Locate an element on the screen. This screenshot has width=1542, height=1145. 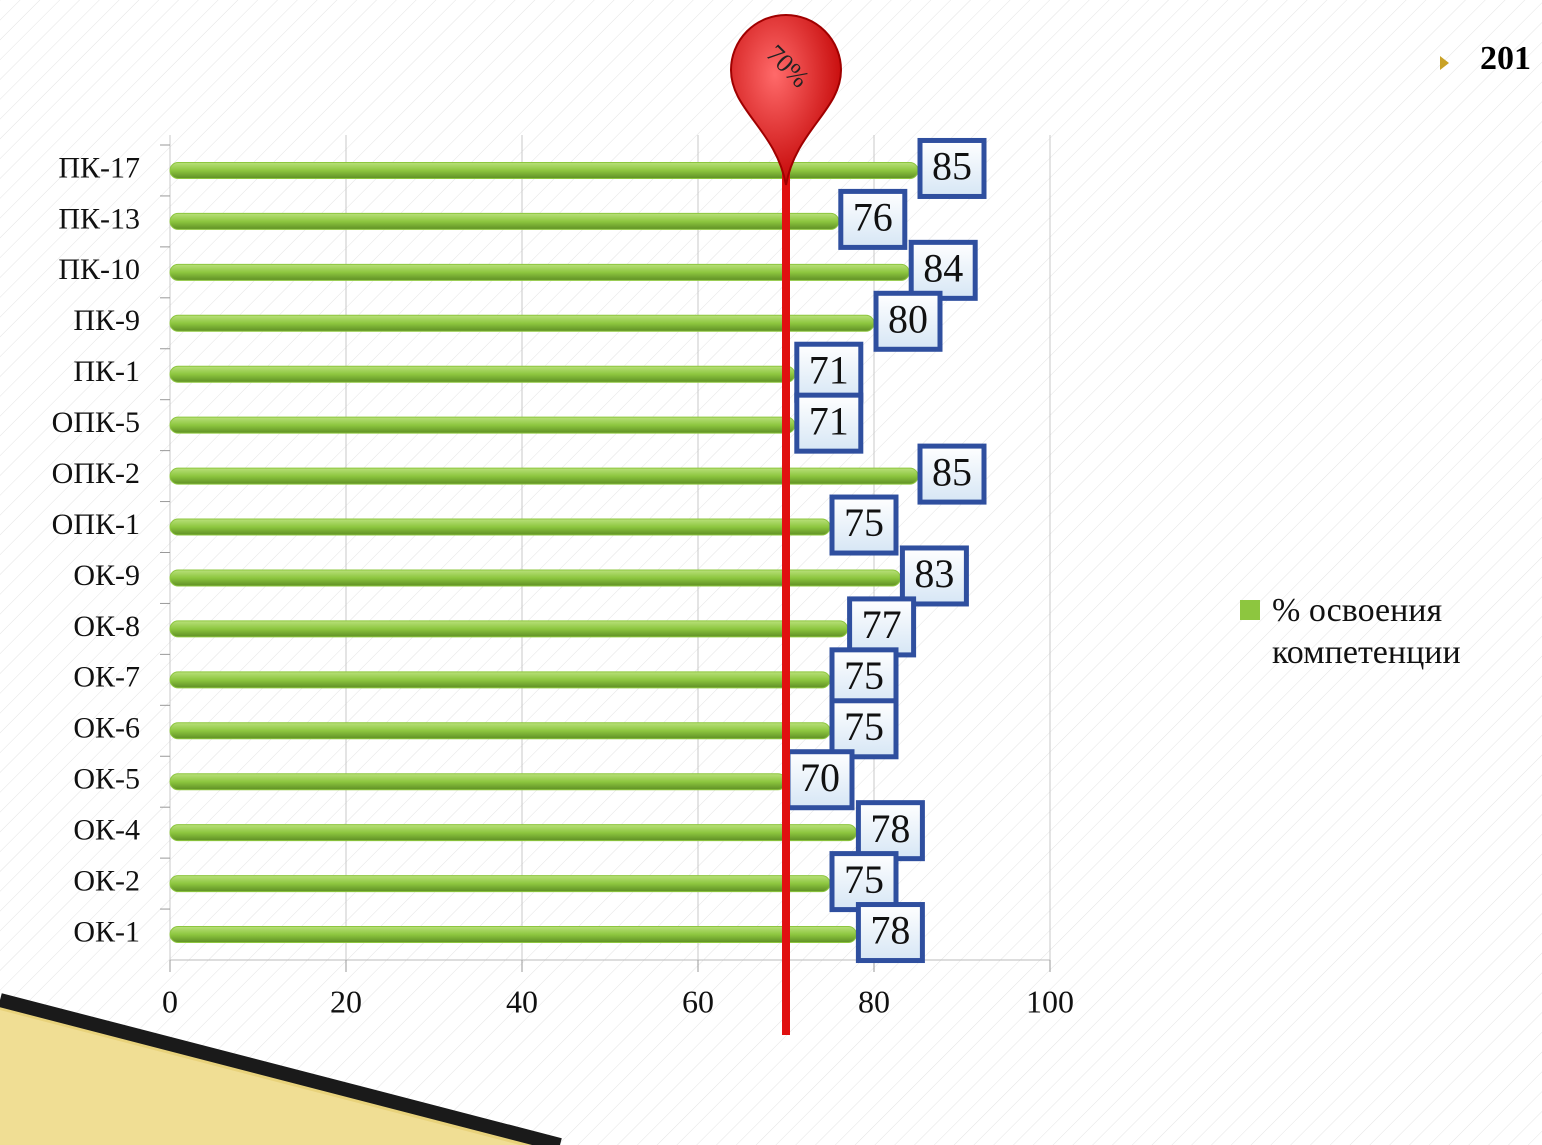
heading: 201 is located at coordinates (1505, 58).